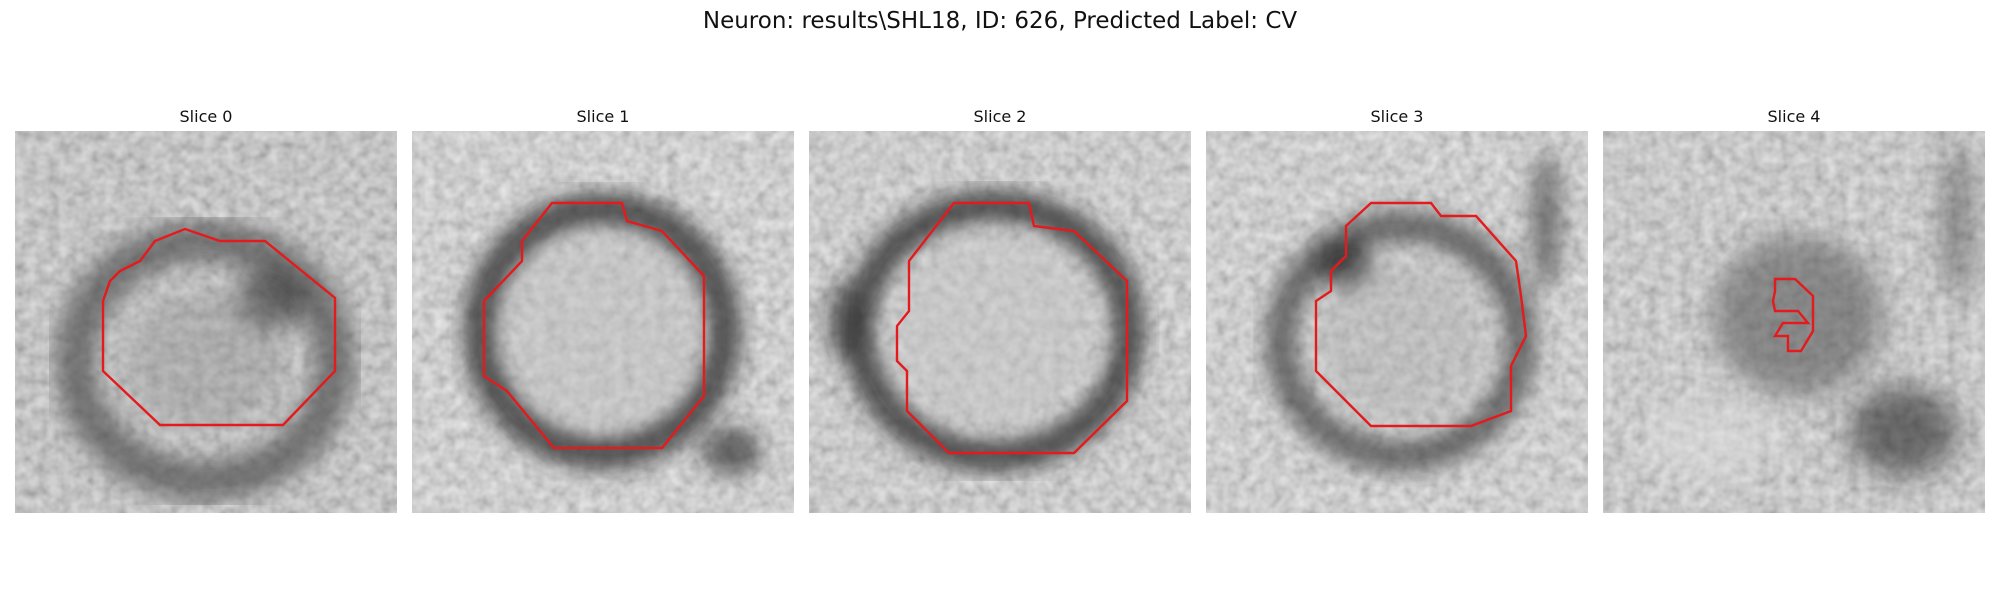 The image size is (2000, 600). Describe the element at coordinates (206, 116) in the screenshot. I see `slice-title: Slice 0` at that location.